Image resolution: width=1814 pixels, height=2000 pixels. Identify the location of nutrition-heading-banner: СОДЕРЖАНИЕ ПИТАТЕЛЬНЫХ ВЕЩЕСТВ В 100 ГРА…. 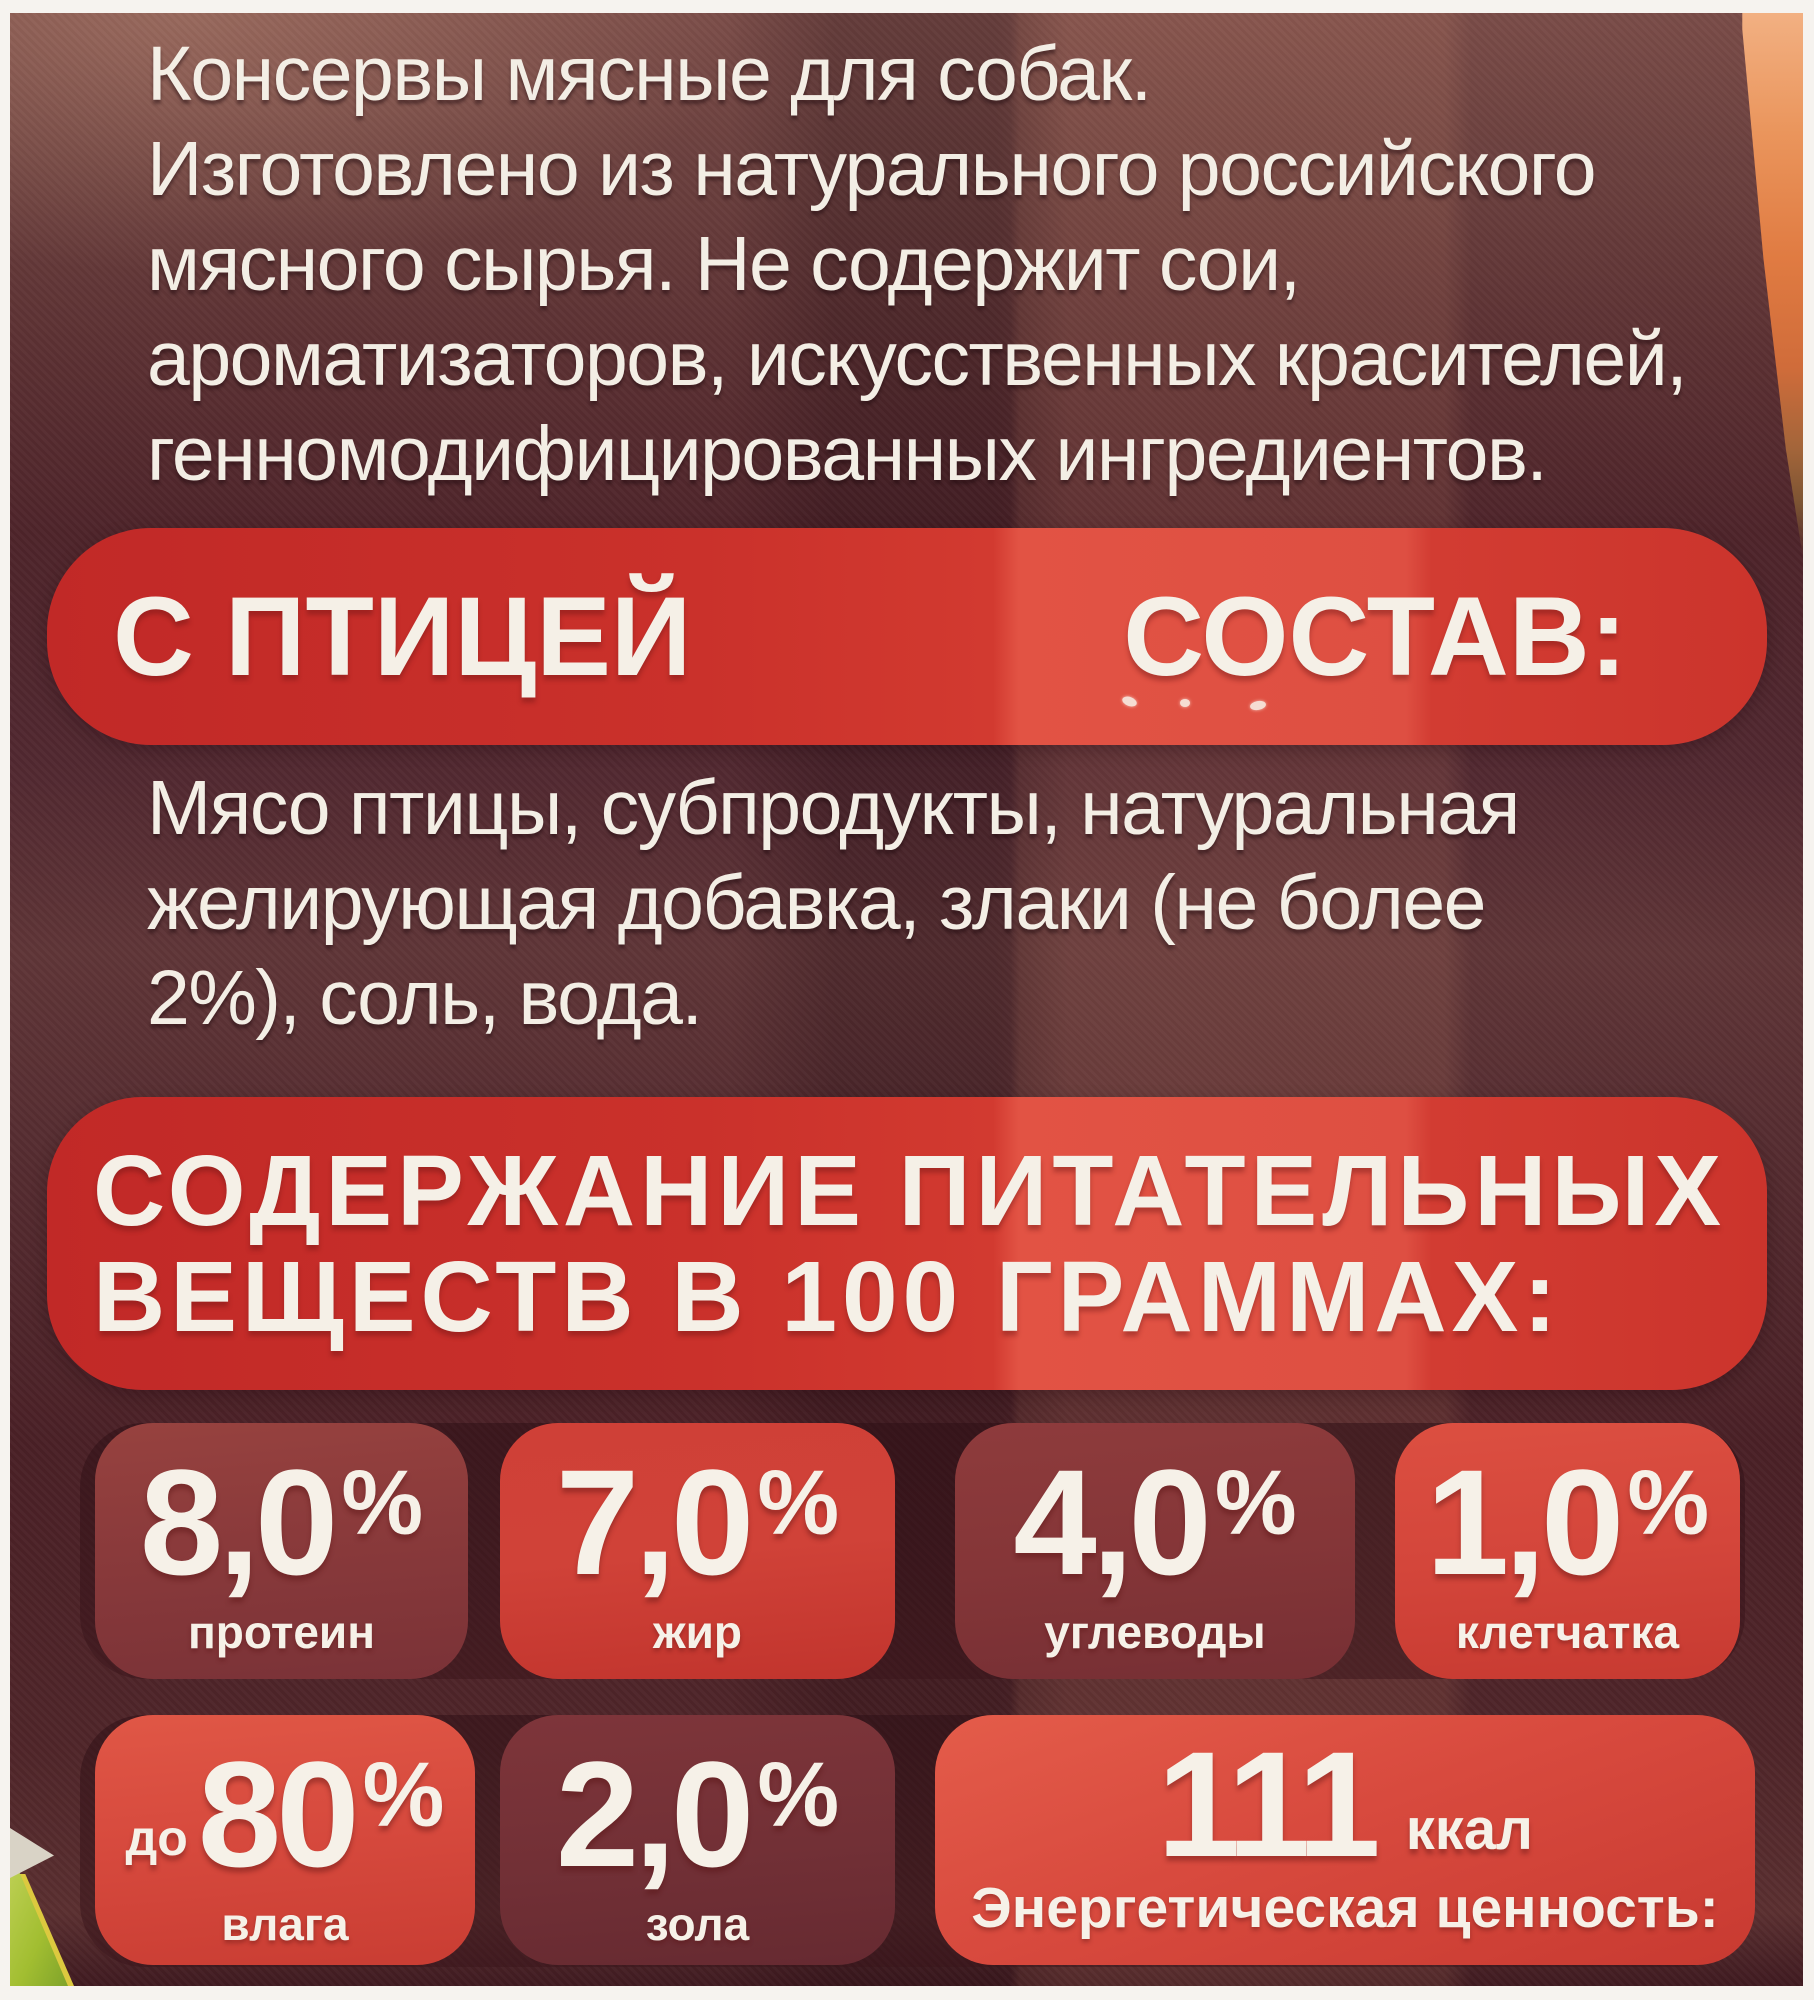
(907, 1243).